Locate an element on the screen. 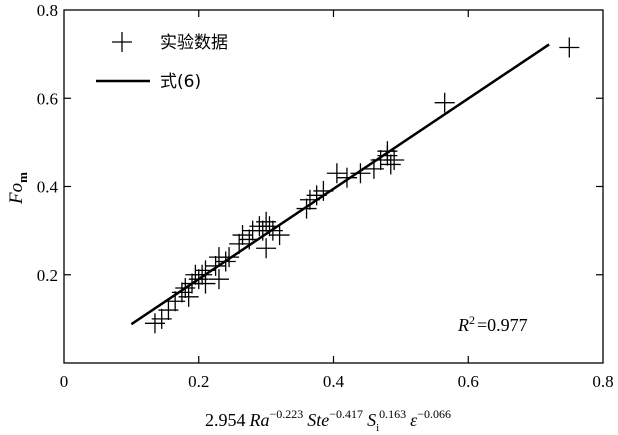 The image size is (618, 435). x-axis-term-ra: Ra is located at coordinates (259, 420).